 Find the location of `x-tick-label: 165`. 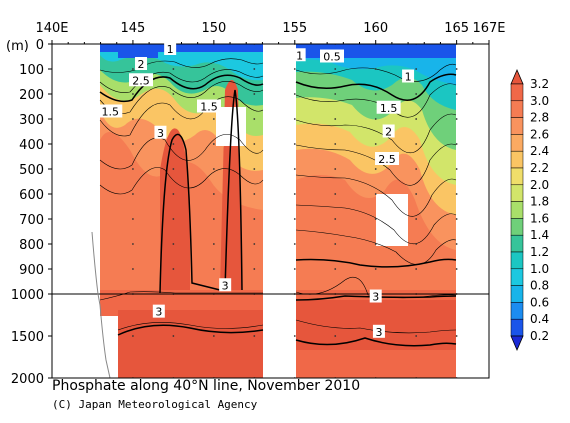

x-tick-label: 165 is located at coordinates (456, 28).